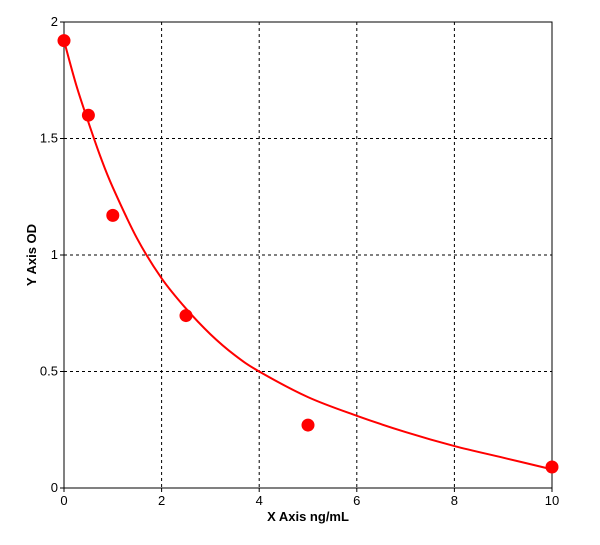 The height and width of the screenshot is (545, 600). Describe the element at coordinates (552, 500) in the screenshot. I see `x-tick-label: 10` at that location.